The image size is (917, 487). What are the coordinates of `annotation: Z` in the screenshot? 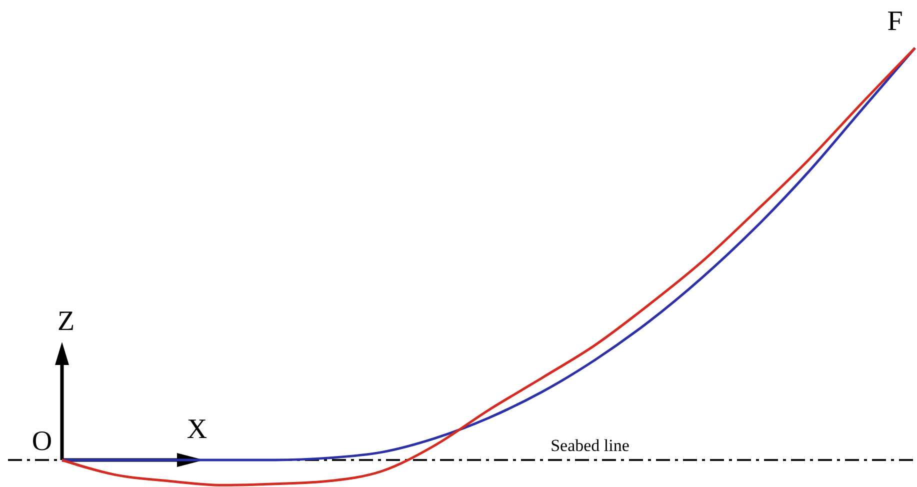 It's located at (66, 321).